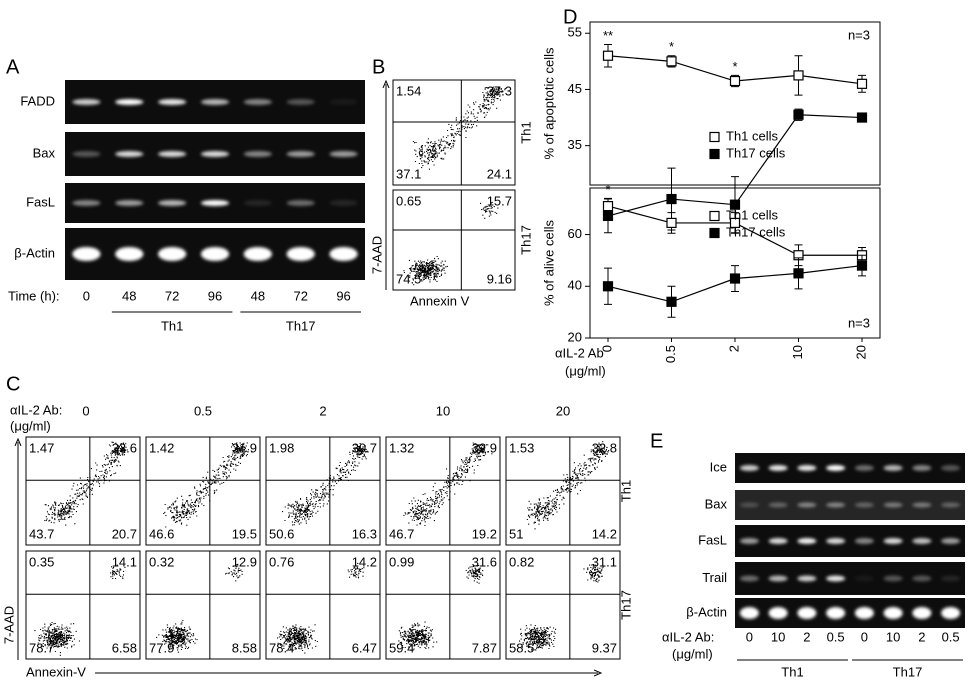  I want to click on group-label: Th17, so click(301, 325).